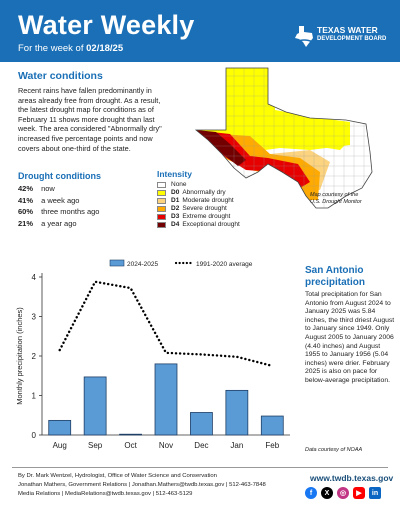  I want to click on intensity-code: D4, so click(175, 224).